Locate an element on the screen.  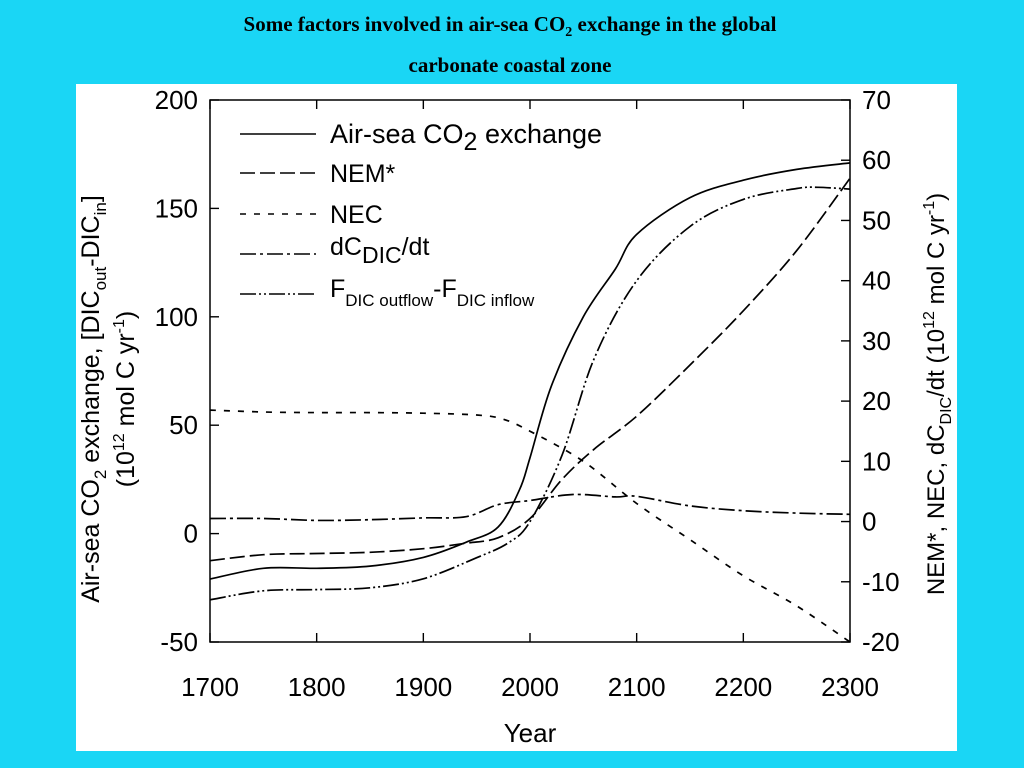
y-tick-label-right: 60 is located at coordinates (876, 160).